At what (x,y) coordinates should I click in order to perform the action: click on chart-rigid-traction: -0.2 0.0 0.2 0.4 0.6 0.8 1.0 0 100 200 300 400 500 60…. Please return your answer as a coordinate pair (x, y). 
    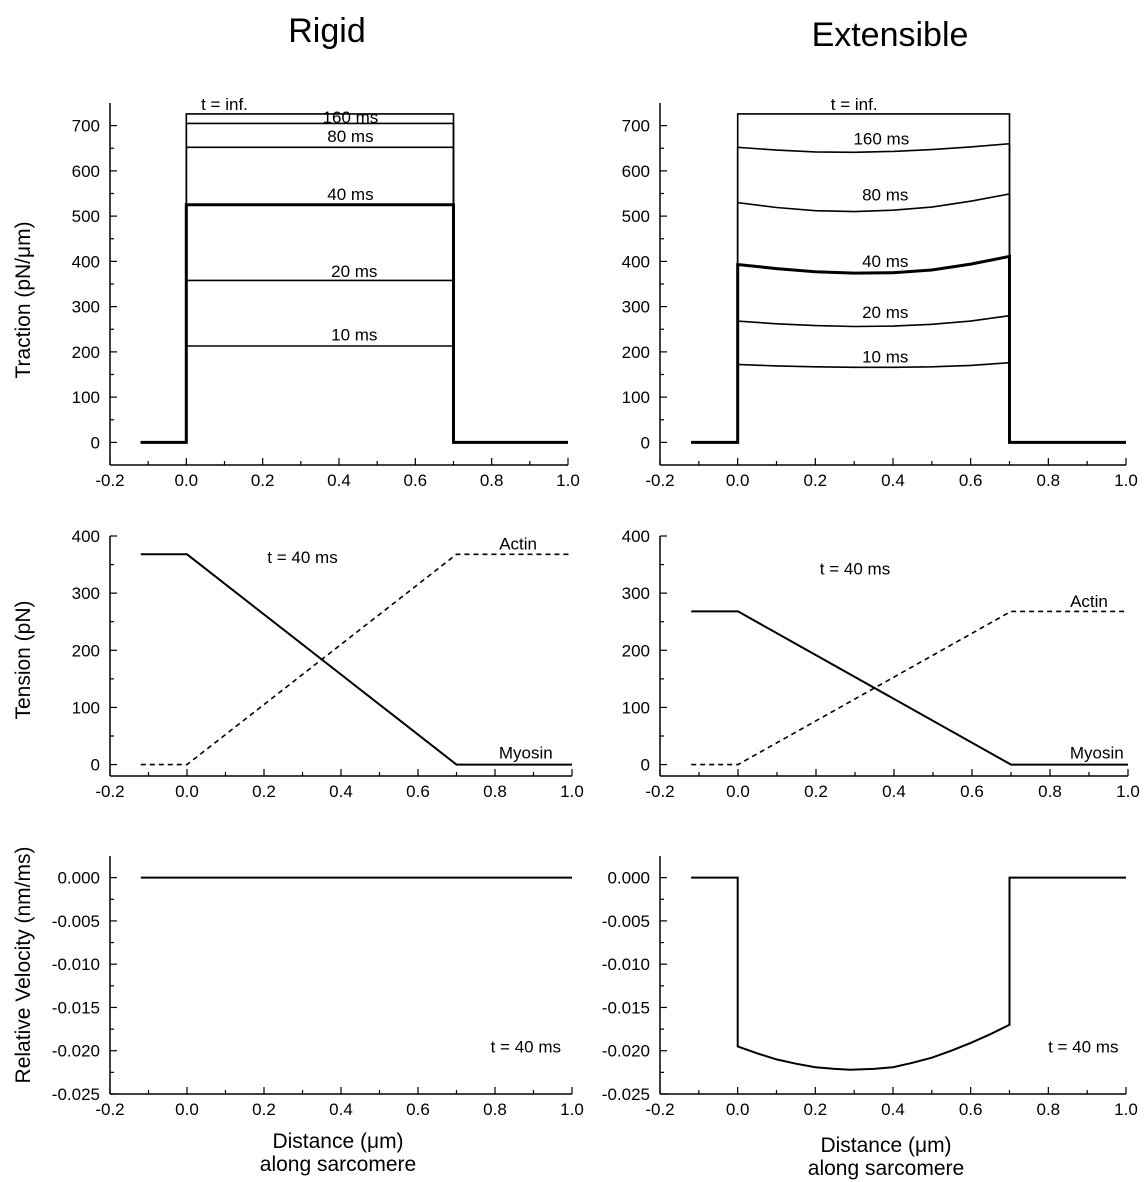
    Looking at the image, I should click on (326, 292).